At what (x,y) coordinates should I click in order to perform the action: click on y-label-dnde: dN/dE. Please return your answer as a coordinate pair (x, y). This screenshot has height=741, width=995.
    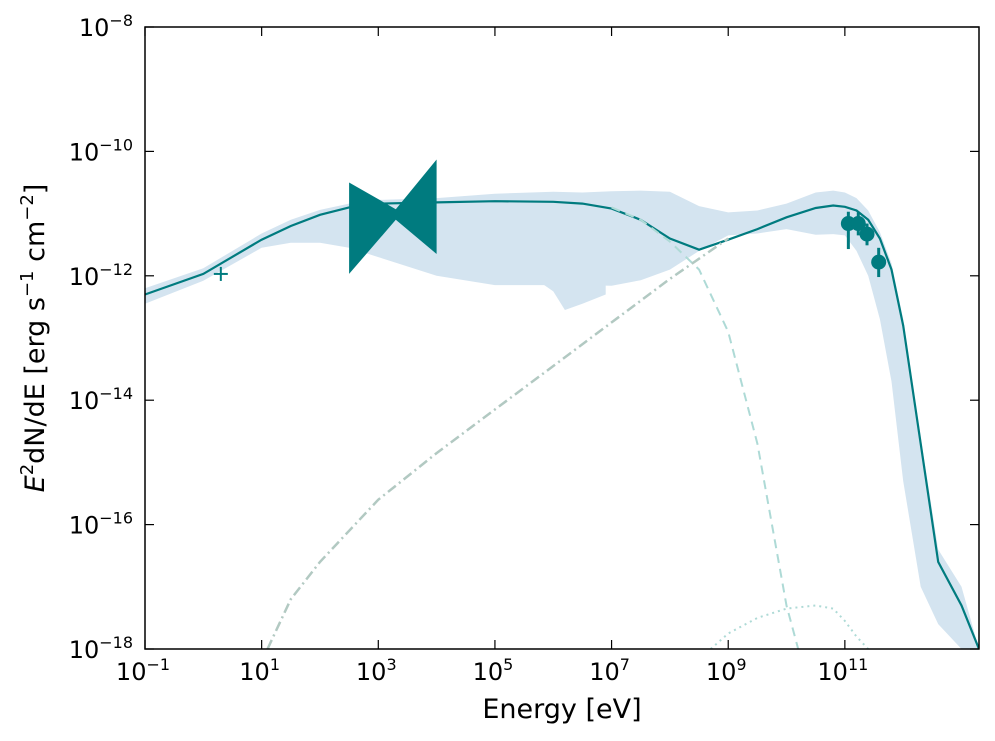
    Looking at the image, I should click on (35, 423).